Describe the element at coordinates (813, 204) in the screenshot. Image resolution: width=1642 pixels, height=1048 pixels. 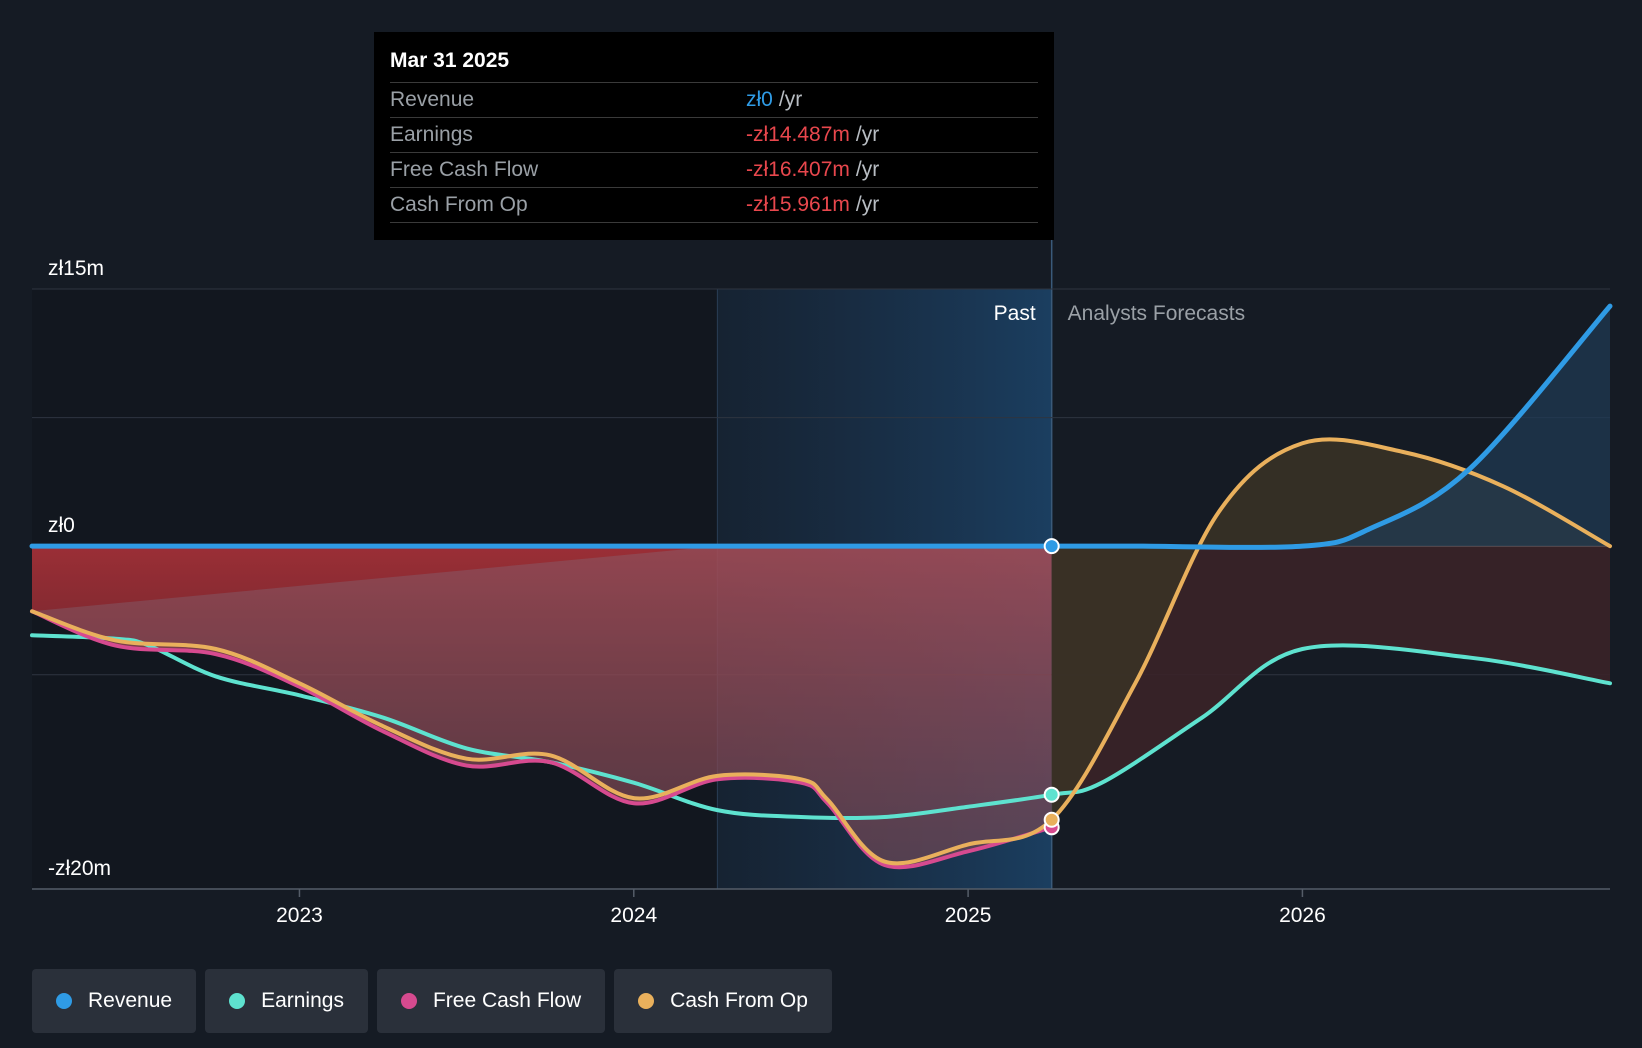
I see `tooltip-value: -zł15.961m/yr` at that location.